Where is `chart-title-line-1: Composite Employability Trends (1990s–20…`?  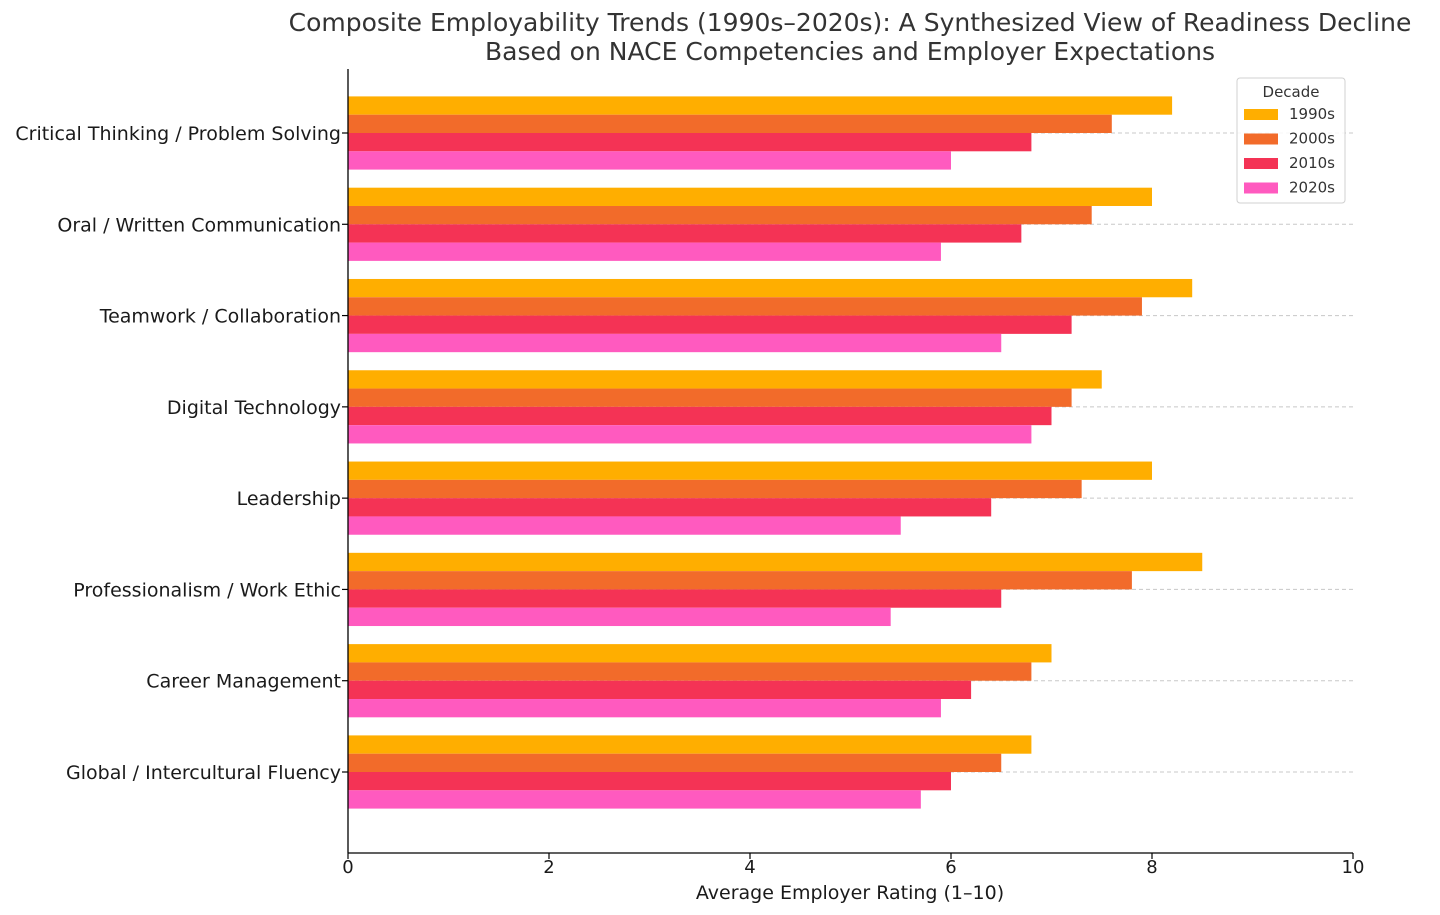
chart-title-line-1: Composite Employability Trends (1990s–20… is located at coordinates (850, 22).